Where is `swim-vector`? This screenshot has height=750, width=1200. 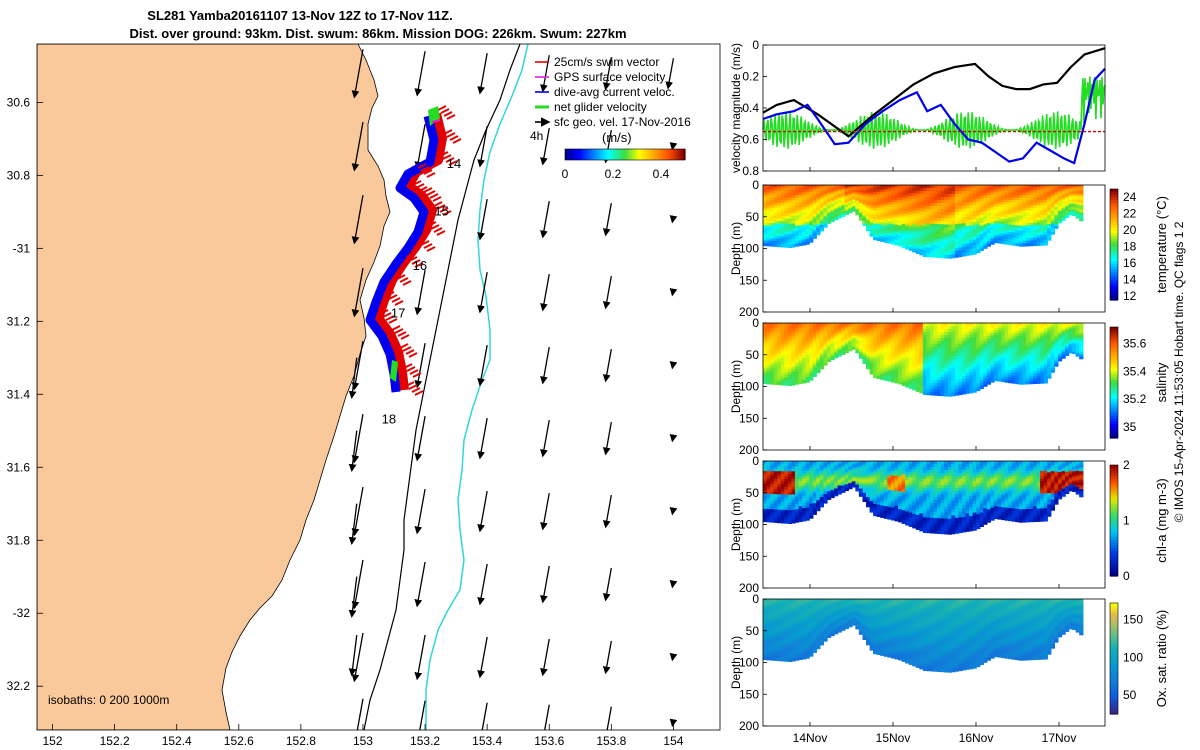 swim-vector is located at coordinates (432, 224).